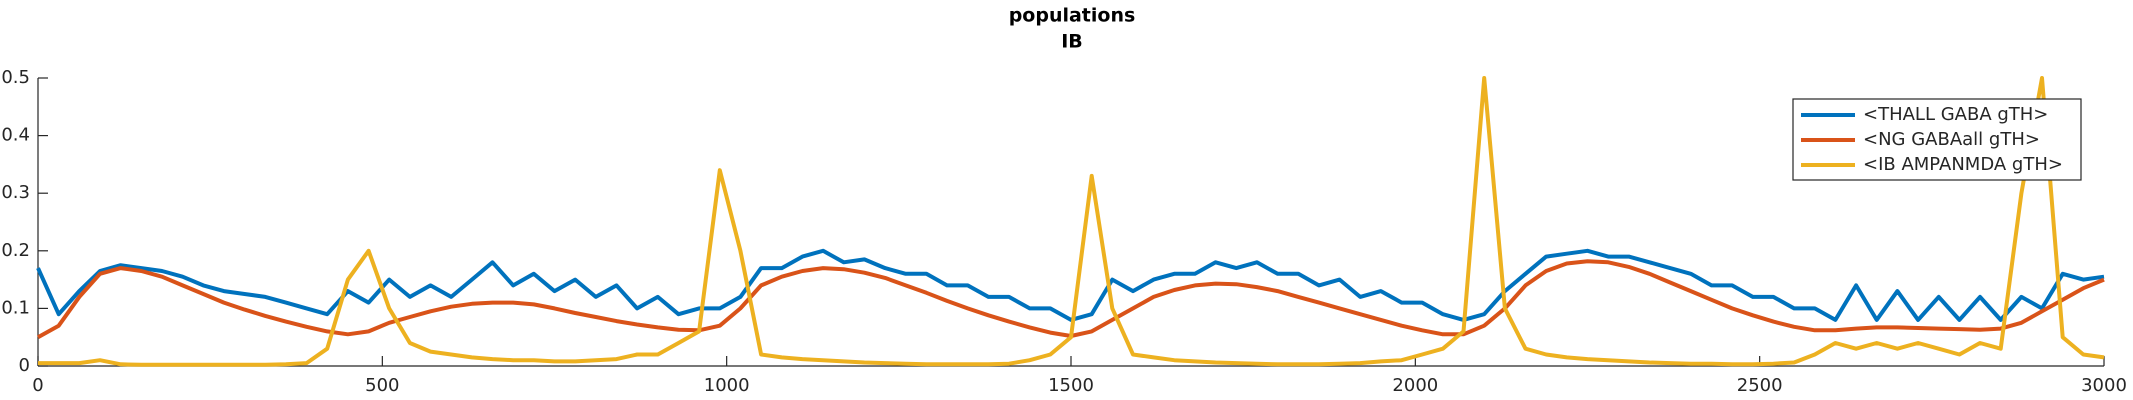 The image size is (2133, 400). What do you see at coordinates (1760, 385) in the screenshot?
I see `x-tick-label: 2500` at bounding box center [1760, 385].